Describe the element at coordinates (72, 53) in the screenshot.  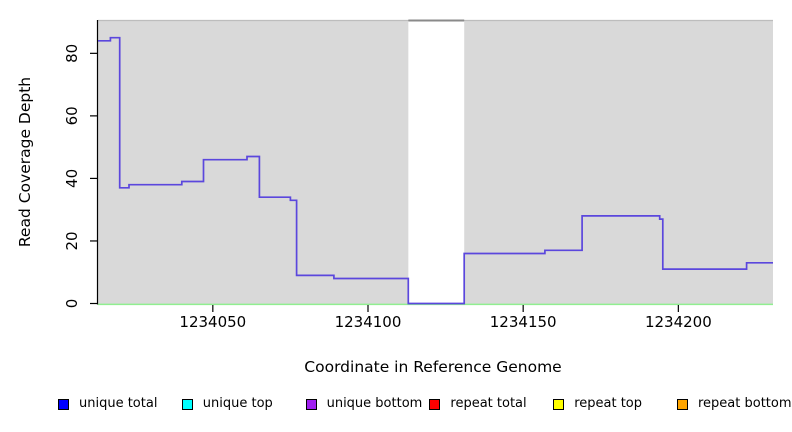
I see `y-tick-label: 80` at that location.